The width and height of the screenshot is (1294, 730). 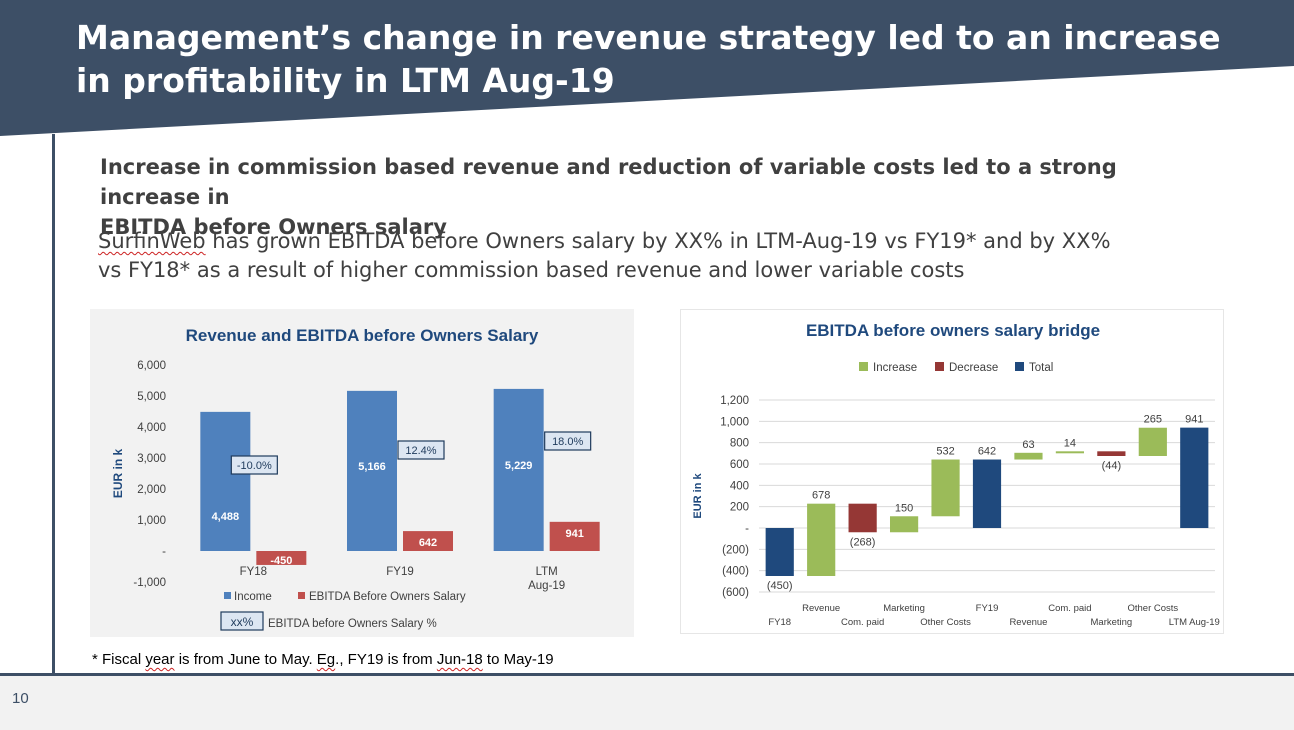 What do you see at coordinates (780, 586) in the screenshot?
I see `bridge-data-label: (450)` at bounding box center [780, 586].